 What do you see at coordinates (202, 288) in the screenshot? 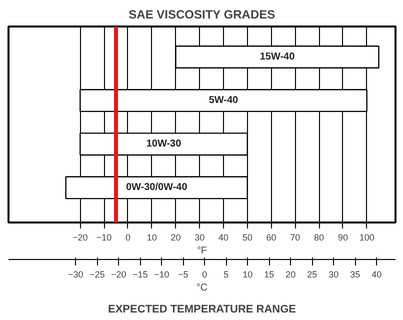
I see `x2-axis-title: °C` at bounding box center [202, 288].